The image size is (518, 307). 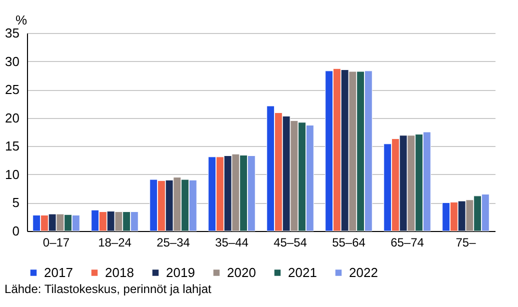 I want to click on x-tick-label: 35–44, so click(x=232, y=243).